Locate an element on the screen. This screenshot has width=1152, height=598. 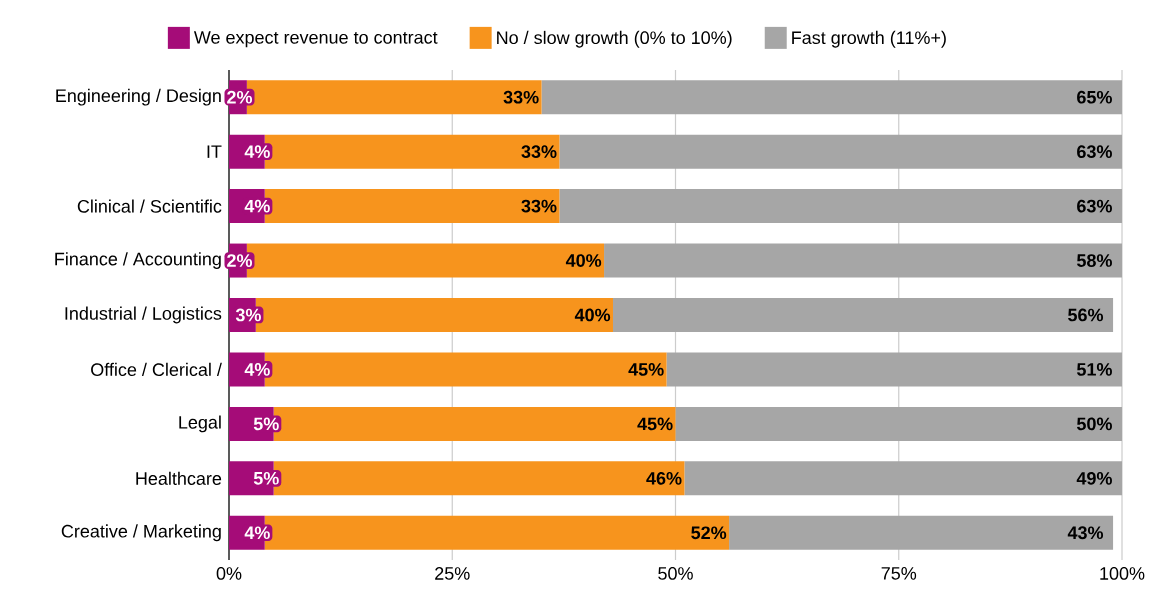
data-label: 65% is located at coordinates (1094, 97).